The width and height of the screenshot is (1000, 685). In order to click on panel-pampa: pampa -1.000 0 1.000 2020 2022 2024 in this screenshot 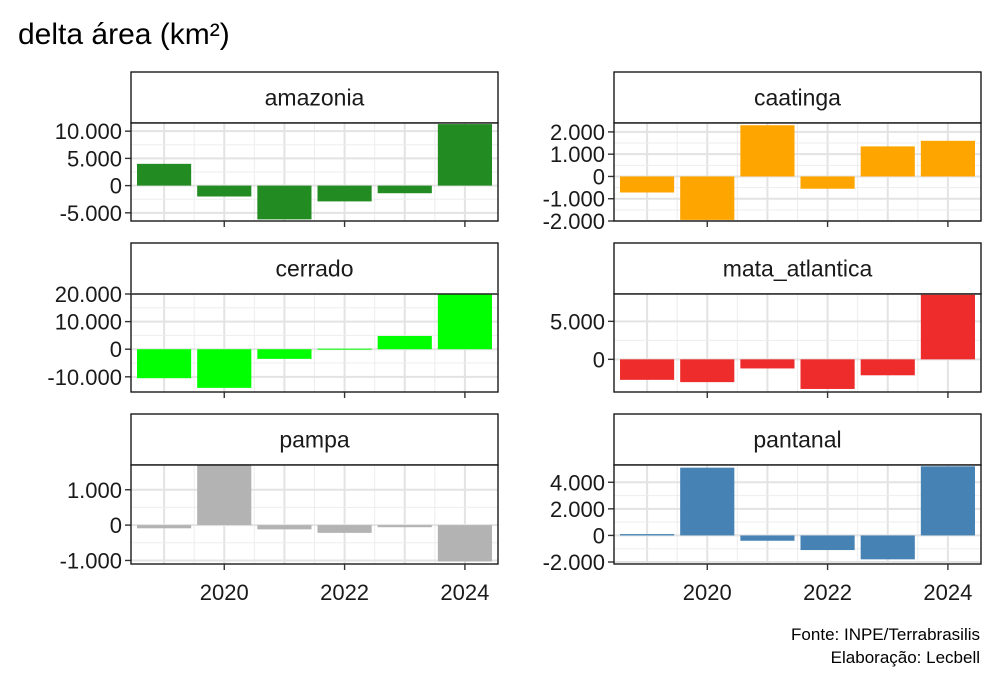, I will do `click(279, 509)`.